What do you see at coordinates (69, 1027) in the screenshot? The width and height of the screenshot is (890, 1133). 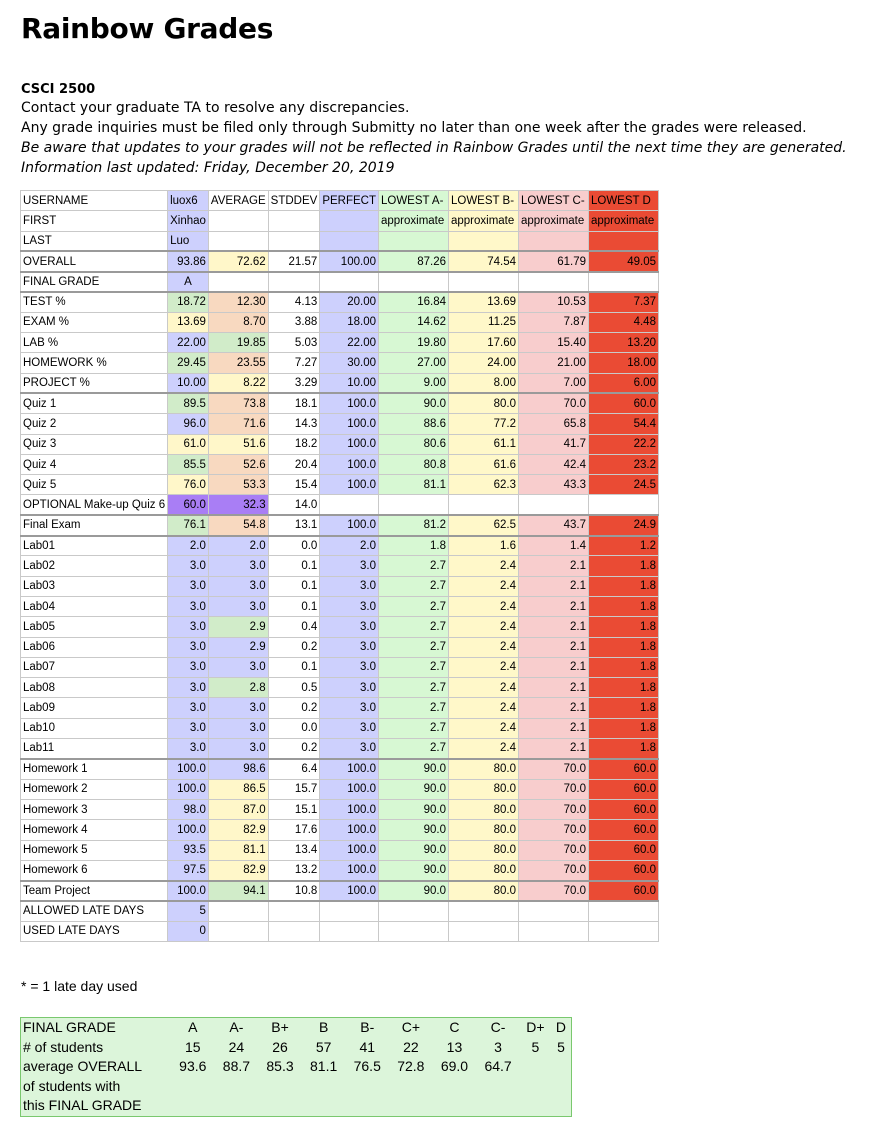 I see `summary-label: FINAL GRADE` at bounding box center [69, 1027].